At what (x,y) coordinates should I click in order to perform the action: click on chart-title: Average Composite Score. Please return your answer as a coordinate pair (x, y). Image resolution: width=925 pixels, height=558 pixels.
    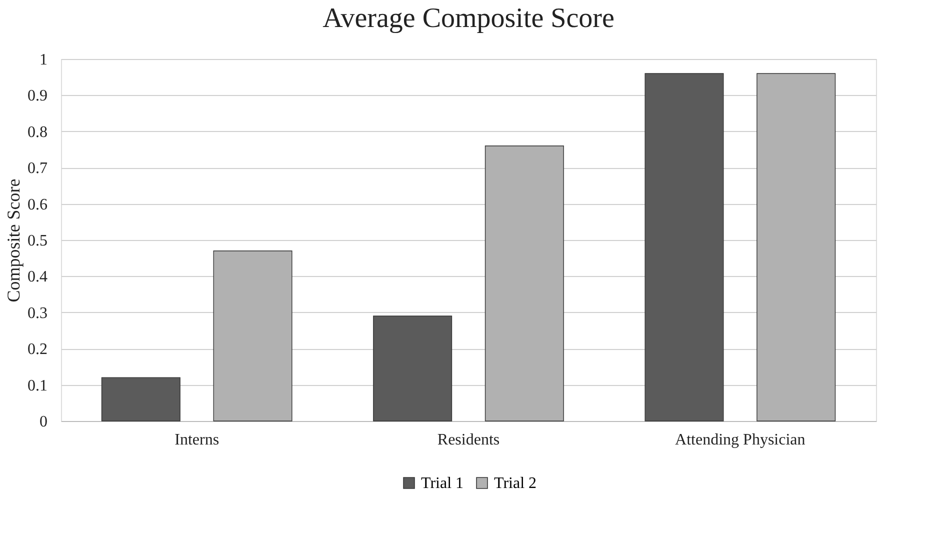
    Looking at the image, I should click on (468, 18).